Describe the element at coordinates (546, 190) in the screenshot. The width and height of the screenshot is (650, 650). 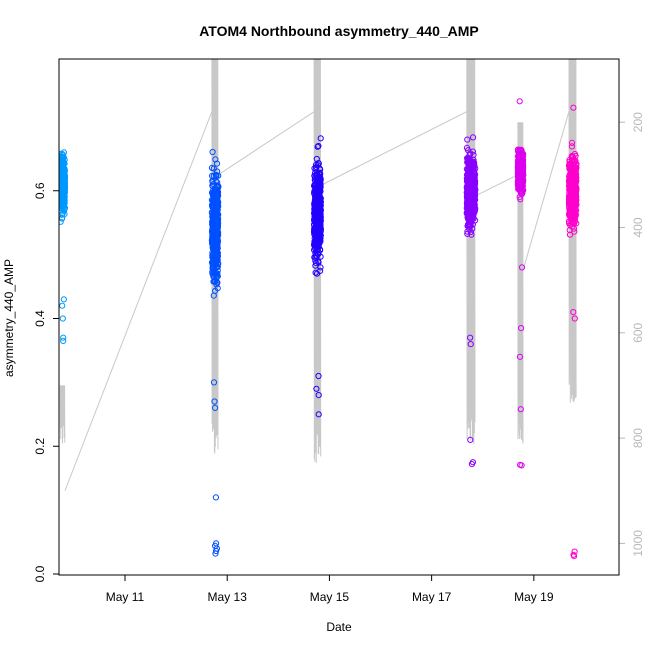
I see `transit-line` at that location.